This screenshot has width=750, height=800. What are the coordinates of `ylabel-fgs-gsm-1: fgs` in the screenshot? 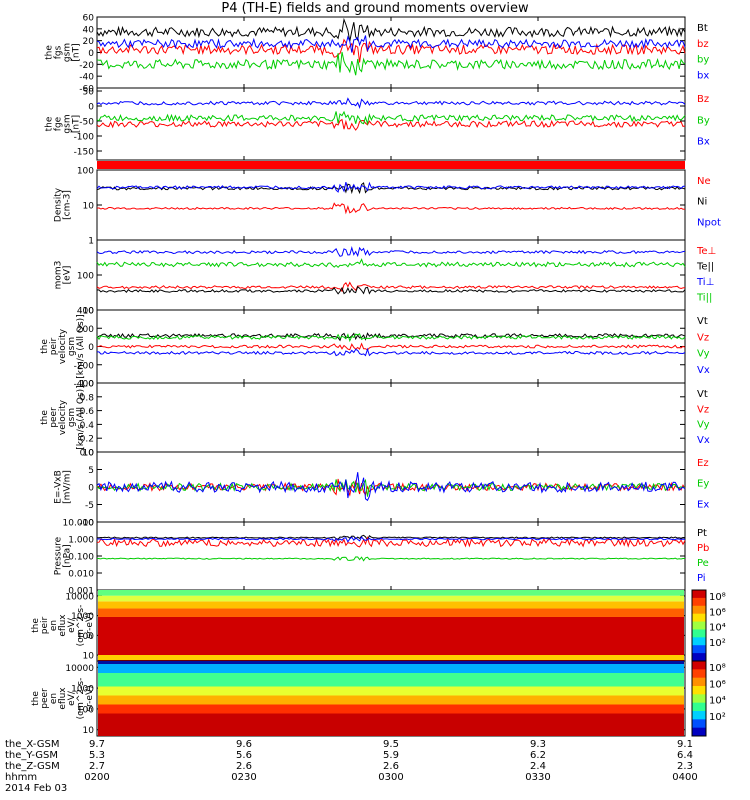 It's located at (59, 52).